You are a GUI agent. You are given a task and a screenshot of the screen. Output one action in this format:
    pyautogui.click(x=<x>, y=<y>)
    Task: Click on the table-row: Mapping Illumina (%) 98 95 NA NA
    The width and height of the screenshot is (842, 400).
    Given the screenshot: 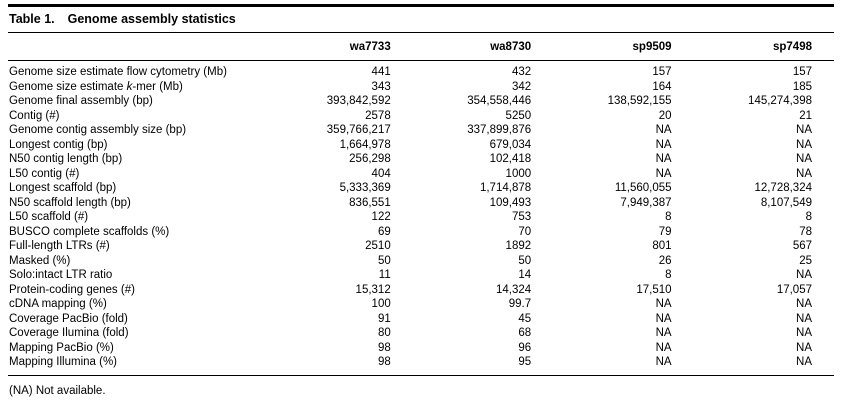 What is the action you would take?
    pyautogui.click(x=421, y=365)
    